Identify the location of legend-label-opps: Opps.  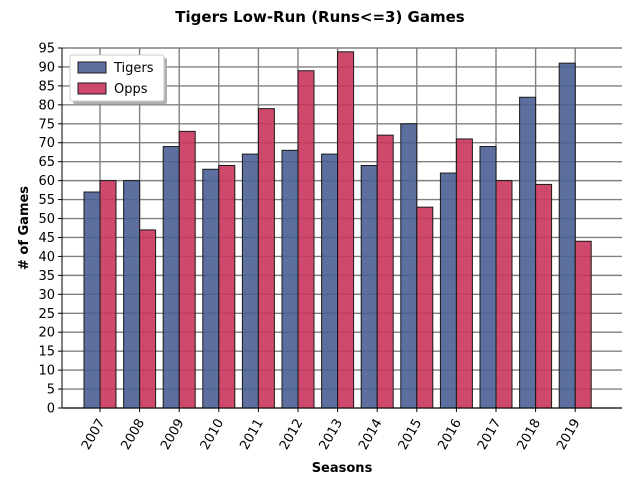
(131, 89).